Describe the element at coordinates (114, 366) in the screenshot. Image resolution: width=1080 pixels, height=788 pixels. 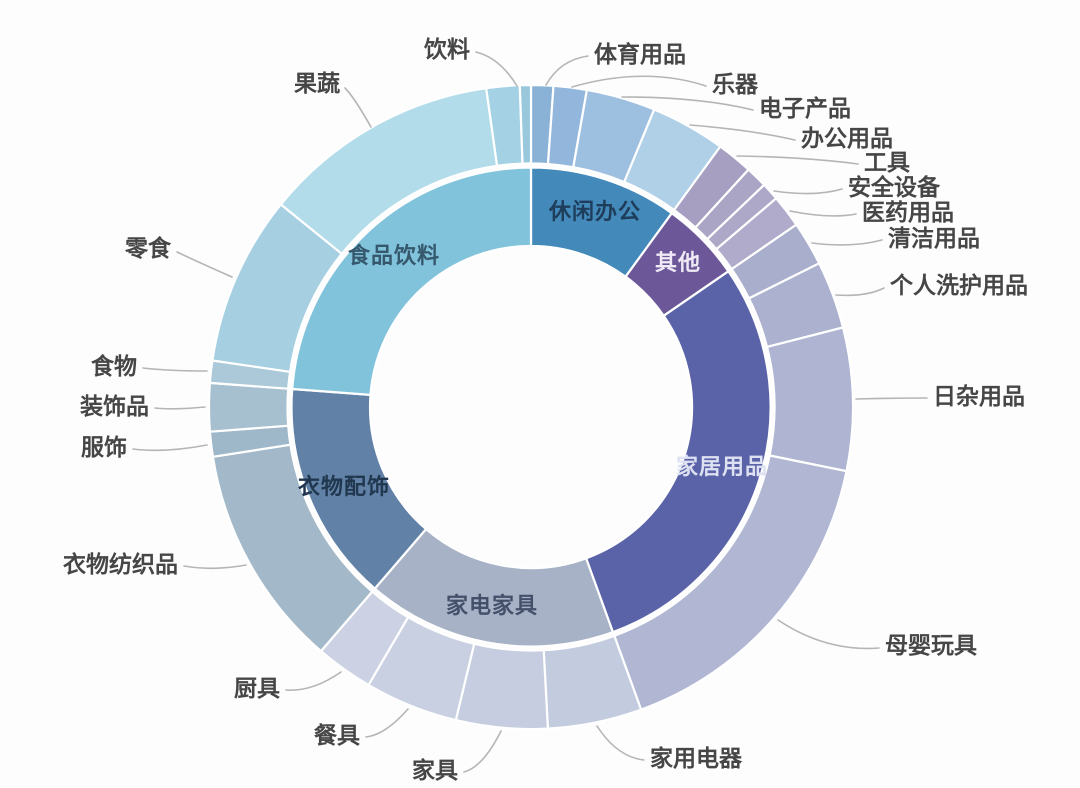
I see `label-food: 食物` at that location.